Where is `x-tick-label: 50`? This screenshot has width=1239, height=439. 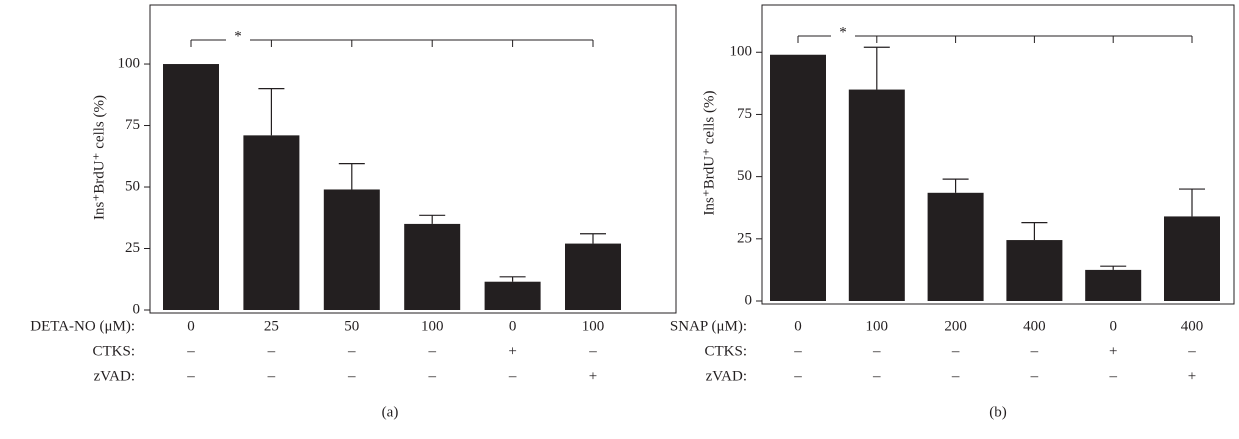
x-tick-label: 50 is located at coordinates (351, 326).